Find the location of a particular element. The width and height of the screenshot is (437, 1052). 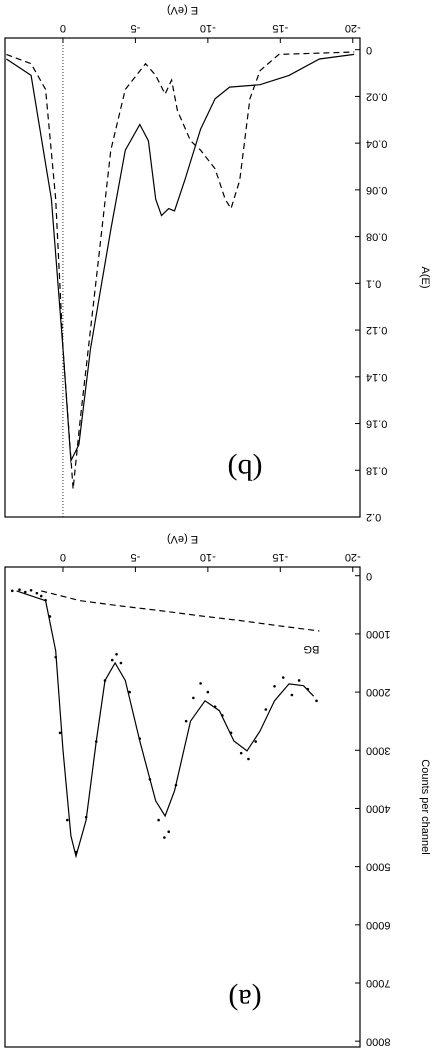

series-line is located at coordinates (180, 611).